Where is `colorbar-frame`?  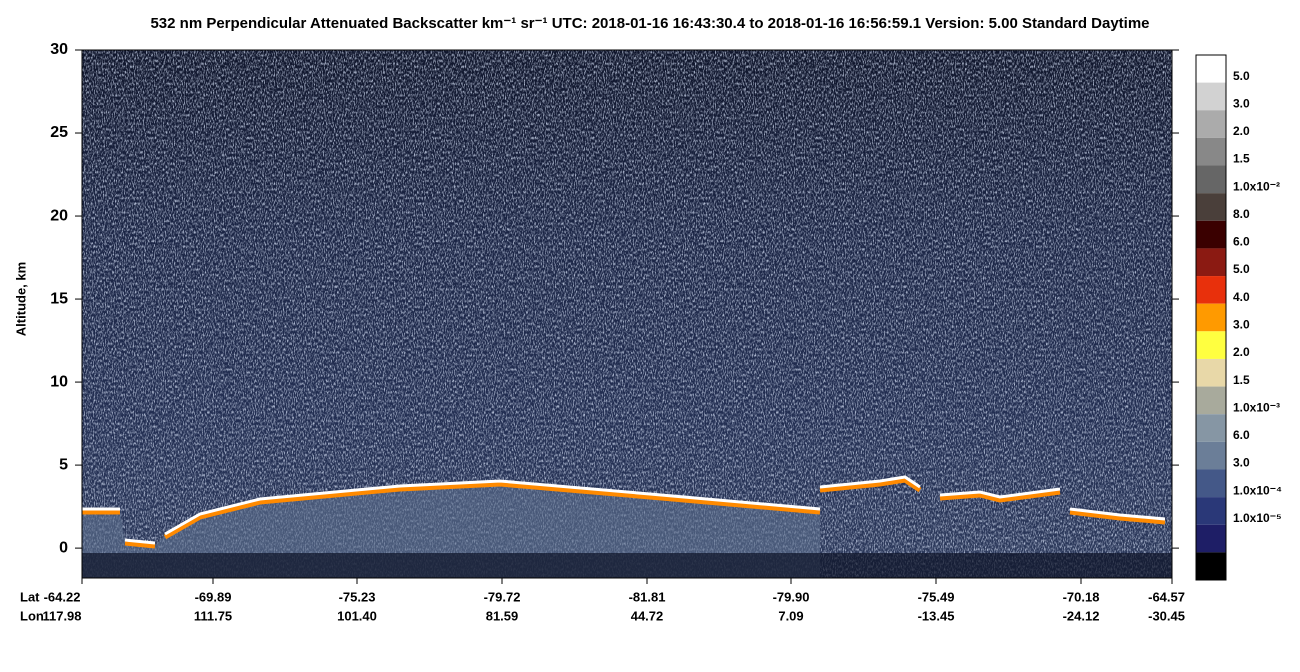 colorbar-frame is located at coordinates (1211, 317).